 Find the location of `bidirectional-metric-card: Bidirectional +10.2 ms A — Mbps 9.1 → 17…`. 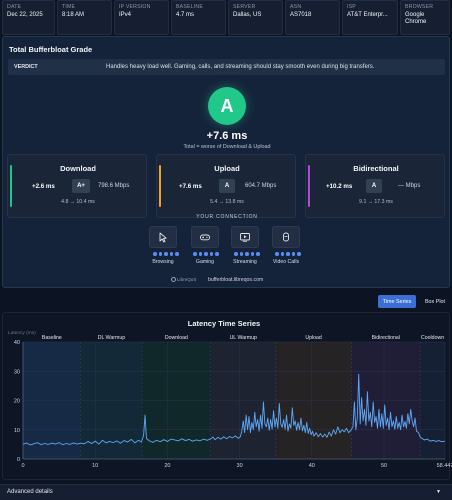

bidirectional-metric-card: Bidirectional +10.2 ms A — Mbps 9.1 → 17… is located at coordinates (375, 186).